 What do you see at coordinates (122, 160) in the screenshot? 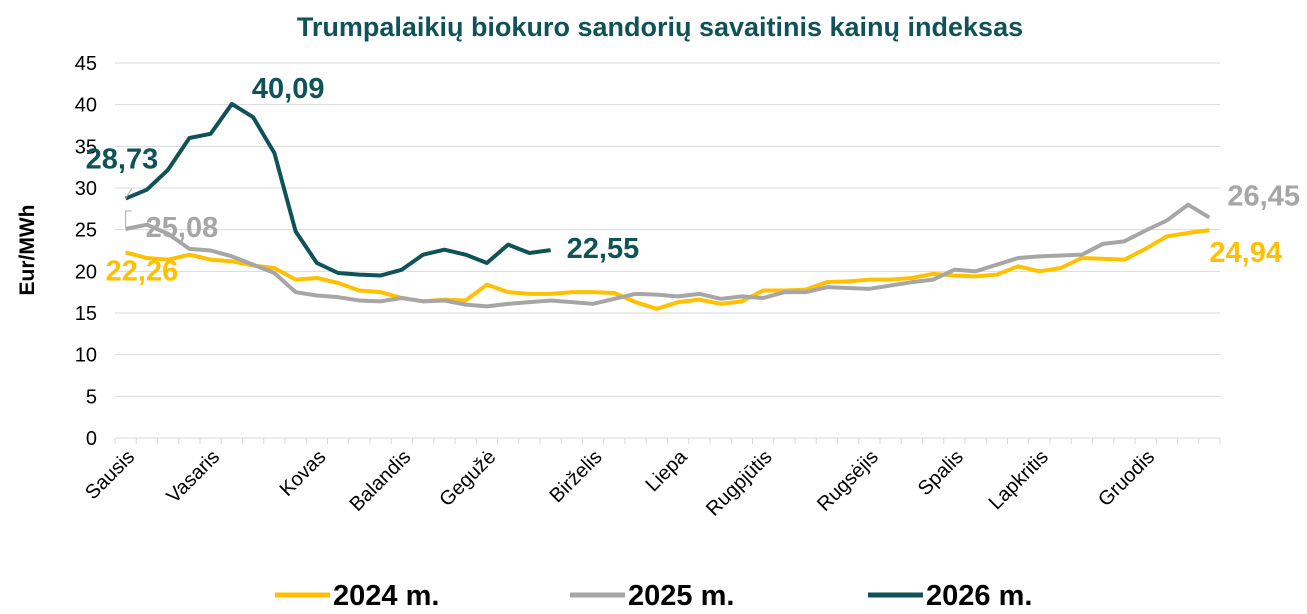
I see `data-label: 28,73` at bounding box center [122, 160].